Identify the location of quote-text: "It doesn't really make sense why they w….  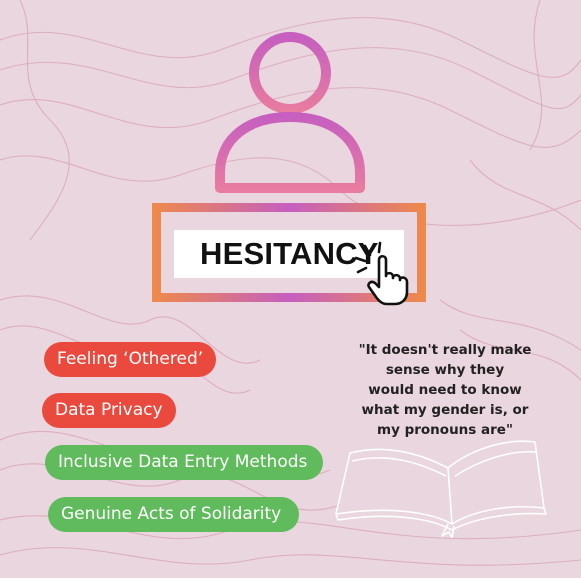
(445, 390).